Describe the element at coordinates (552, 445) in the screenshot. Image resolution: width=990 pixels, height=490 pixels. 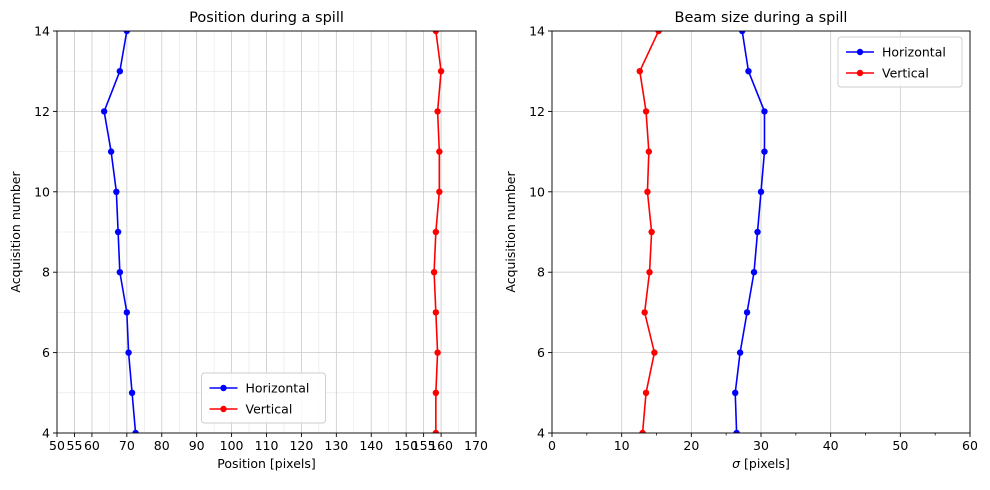
I see `x-tick-label: 0` at that location.